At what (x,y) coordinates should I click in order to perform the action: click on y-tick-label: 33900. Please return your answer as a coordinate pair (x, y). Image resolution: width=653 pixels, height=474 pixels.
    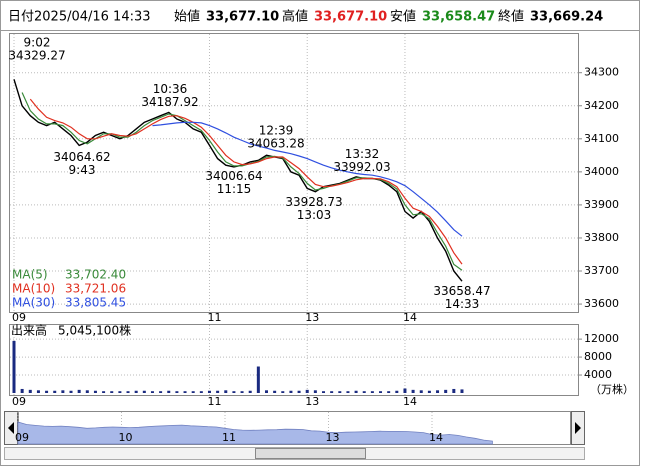
    Looking at the image, I should click on (601, 204).